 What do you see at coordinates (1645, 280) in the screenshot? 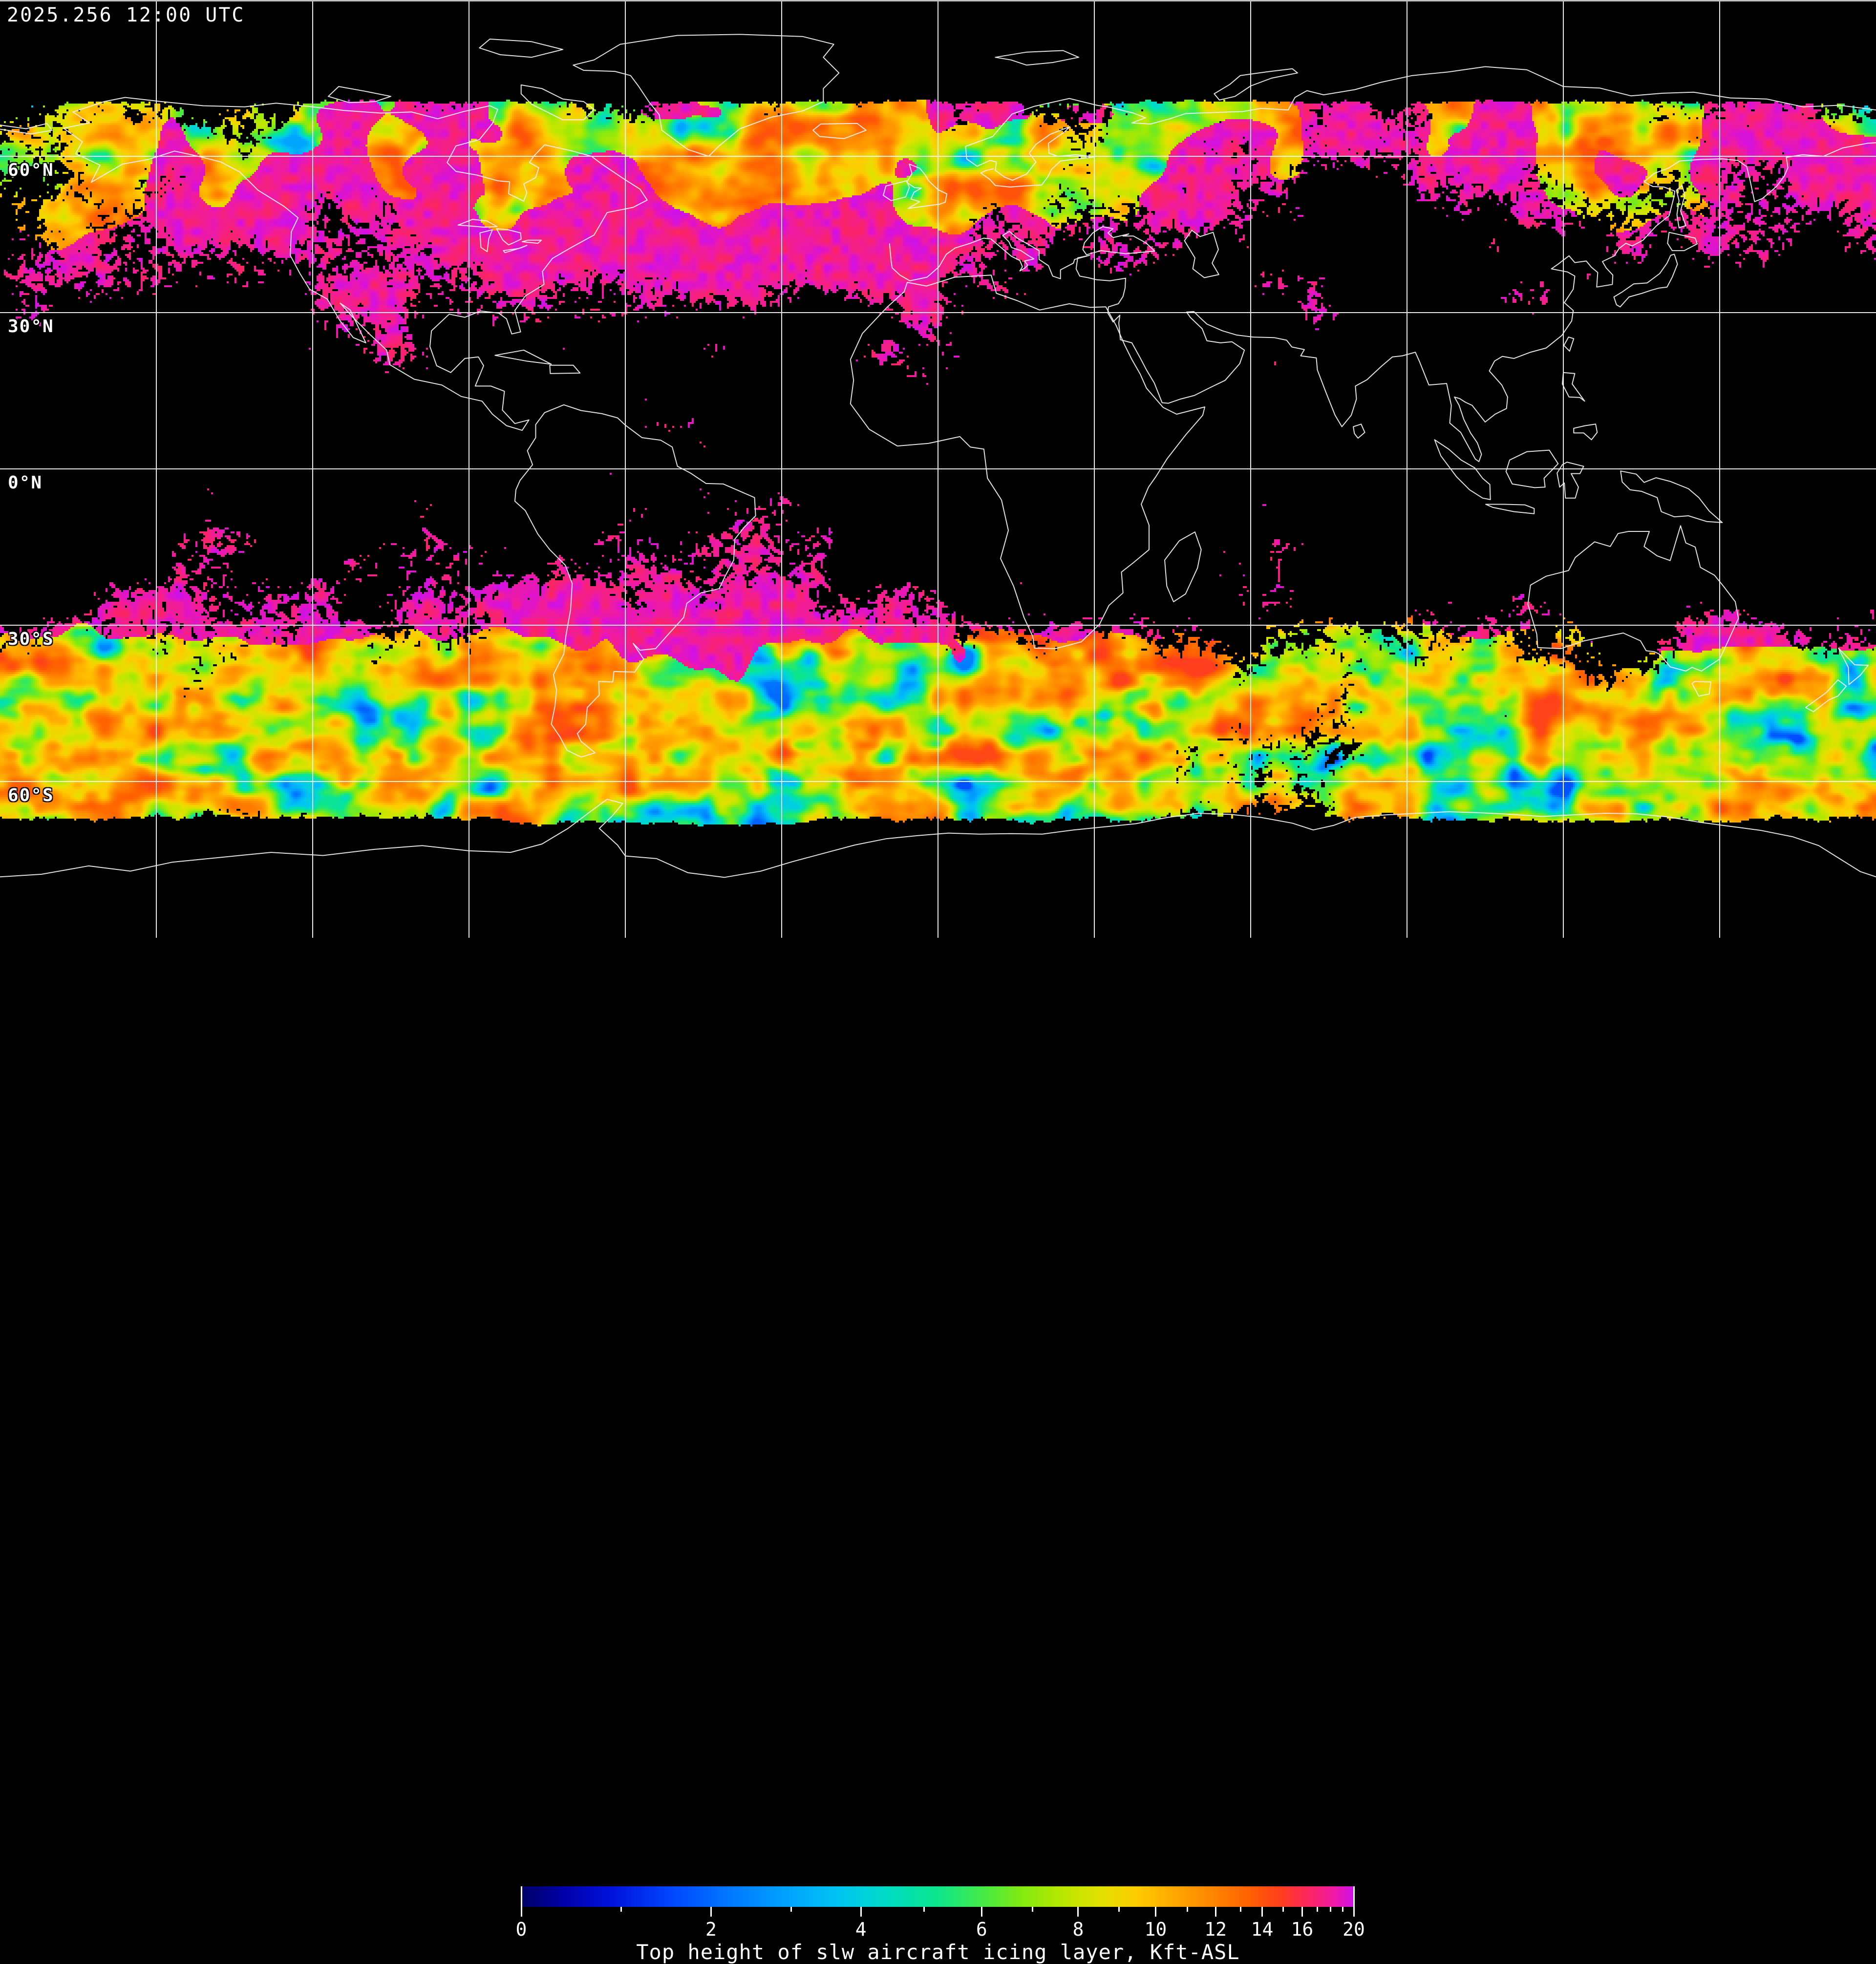
I see `coastline-honshu` at bounding box center [1645, 280].